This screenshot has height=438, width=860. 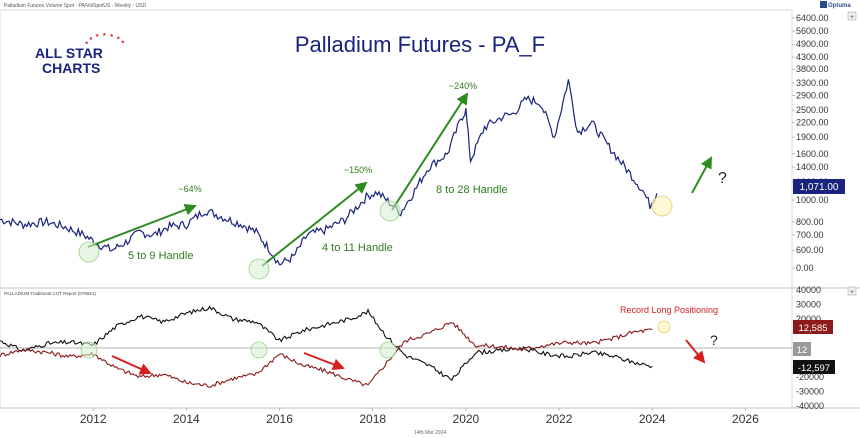 I want to click on price-tick-label: 0.00, so click(x=805, y=268).